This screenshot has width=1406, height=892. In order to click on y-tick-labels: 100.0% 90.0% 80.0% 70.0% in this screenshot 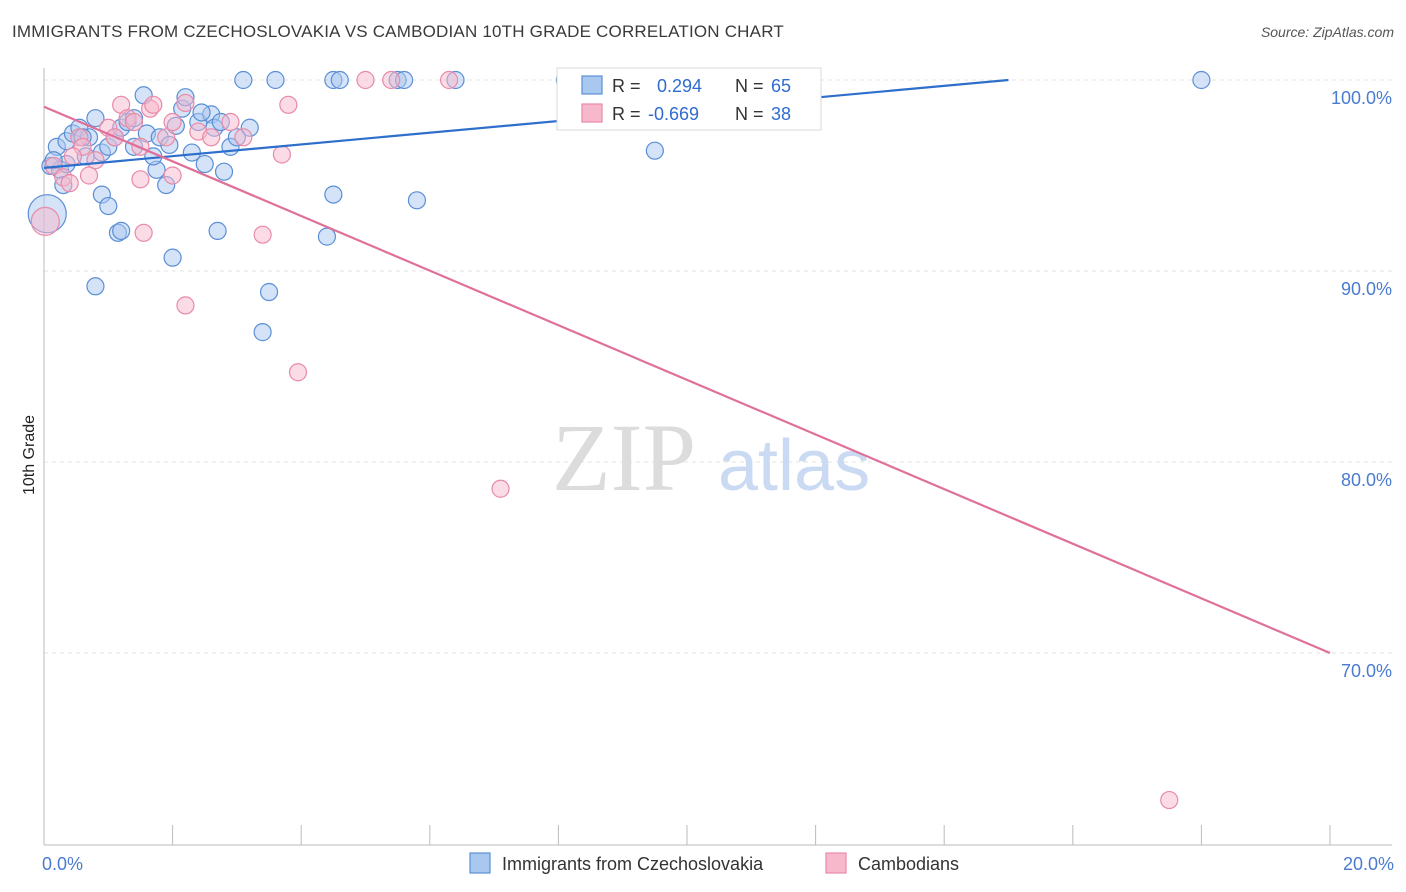, I will do `click(1361, 384)`.